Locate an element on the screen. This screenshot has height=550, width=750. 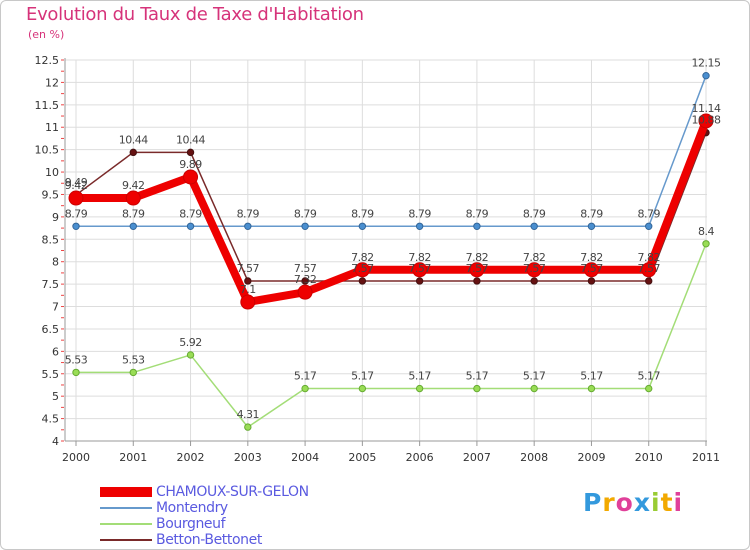
y-tick-label: 6.5 is located at coordinates (51, 329).